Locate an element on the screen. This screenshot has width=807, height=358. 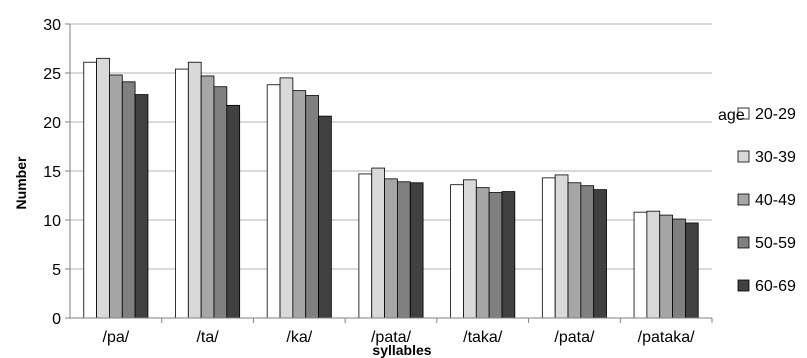
y-axis-title: Number is located at coordinates (21, 182).